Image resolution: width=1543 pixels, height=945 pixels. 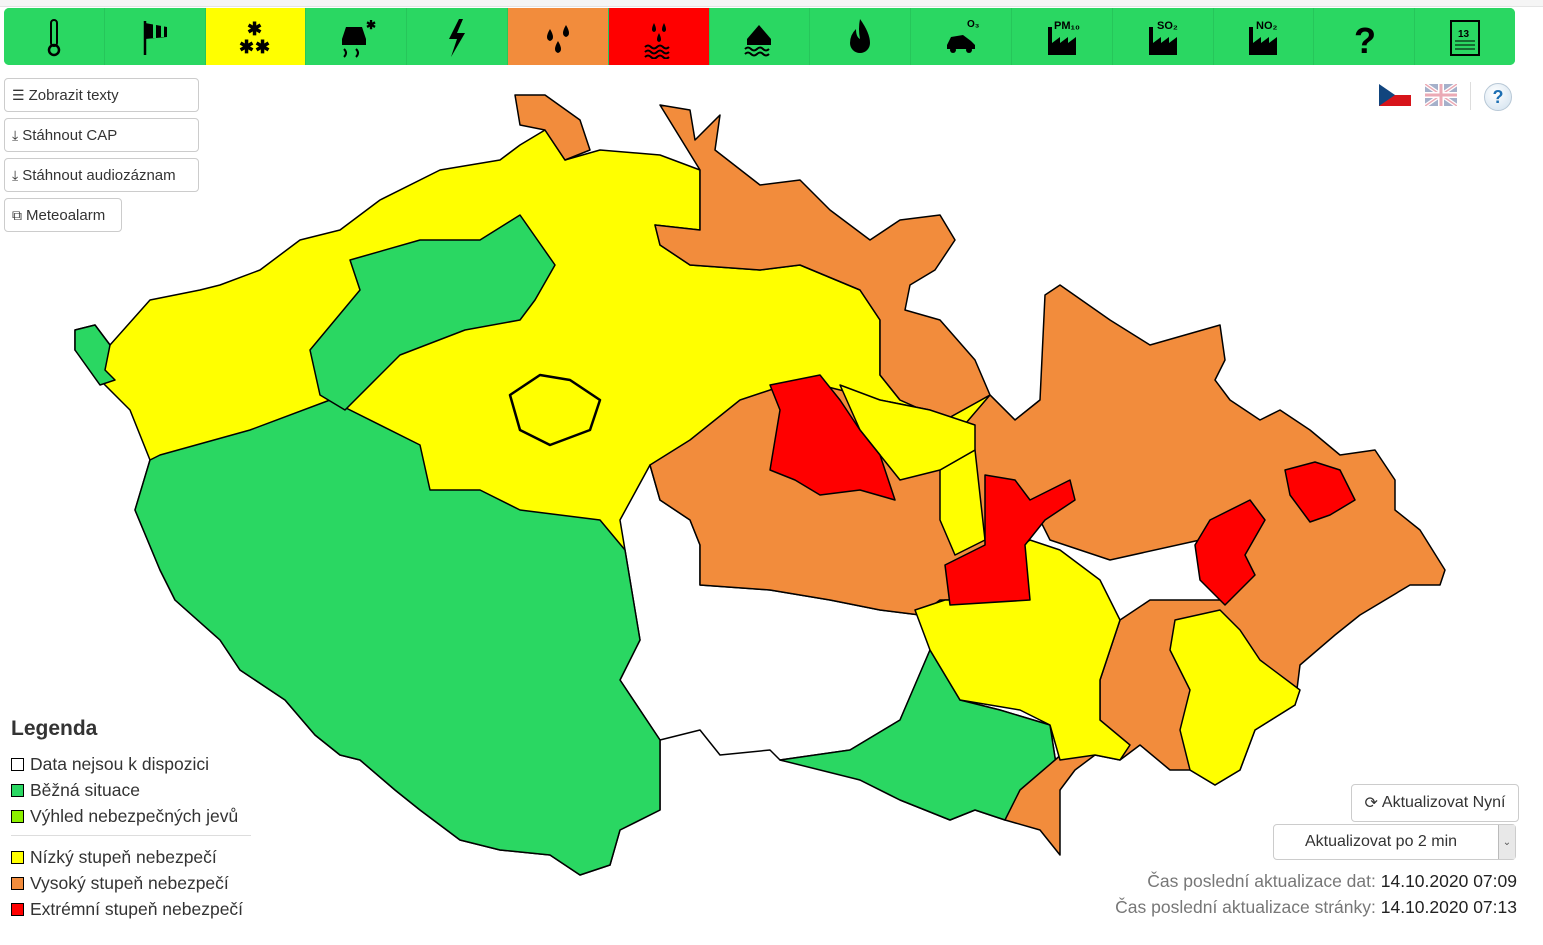 What do you see at coordinates (1022, 650) in the screenshot?
I see `region-yellow-brno` at bounding box center [1022, 650].